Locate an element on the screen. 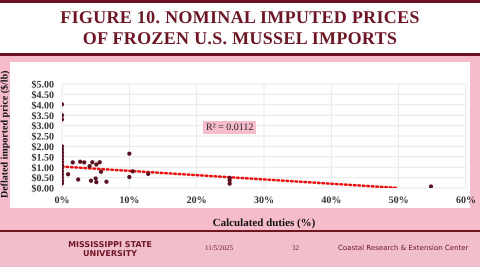 This screenshot has width=480, height=267. annotation: R² = 0.0112 is located at coordinates (229, 127).